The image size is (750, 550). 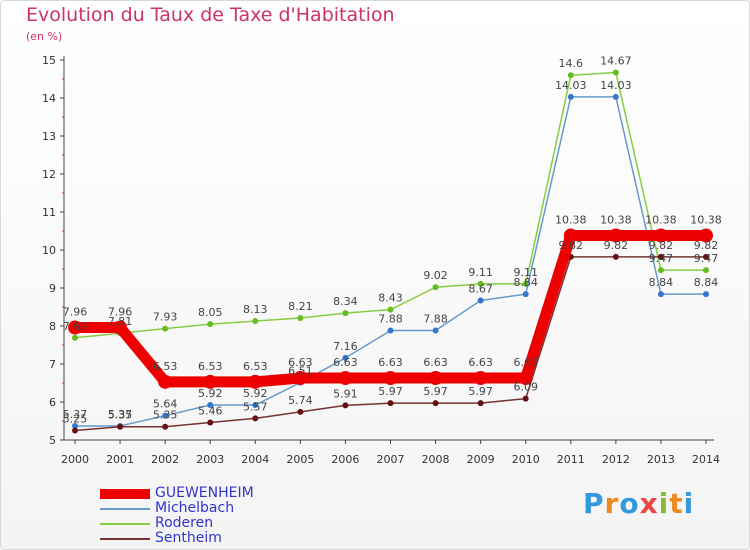 What do you see at coordinates (481, 459) in the screenshot?
I see `x-tick-label: 2009` at bounding box center [481, 459].